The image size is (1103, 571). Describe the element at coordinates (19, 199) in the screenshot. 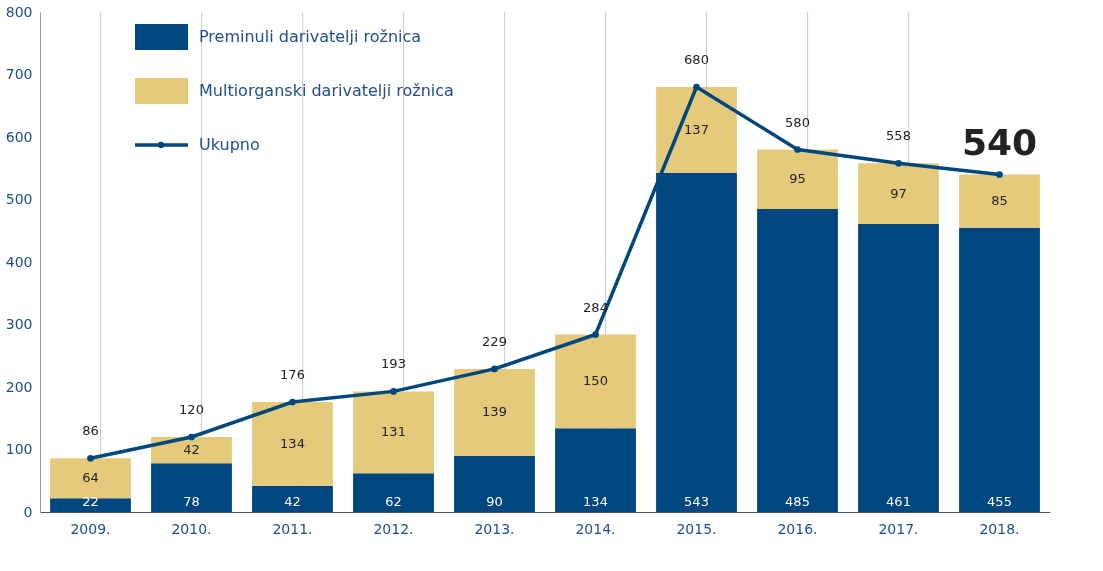

I see `y-tick-label: 500` at that location.